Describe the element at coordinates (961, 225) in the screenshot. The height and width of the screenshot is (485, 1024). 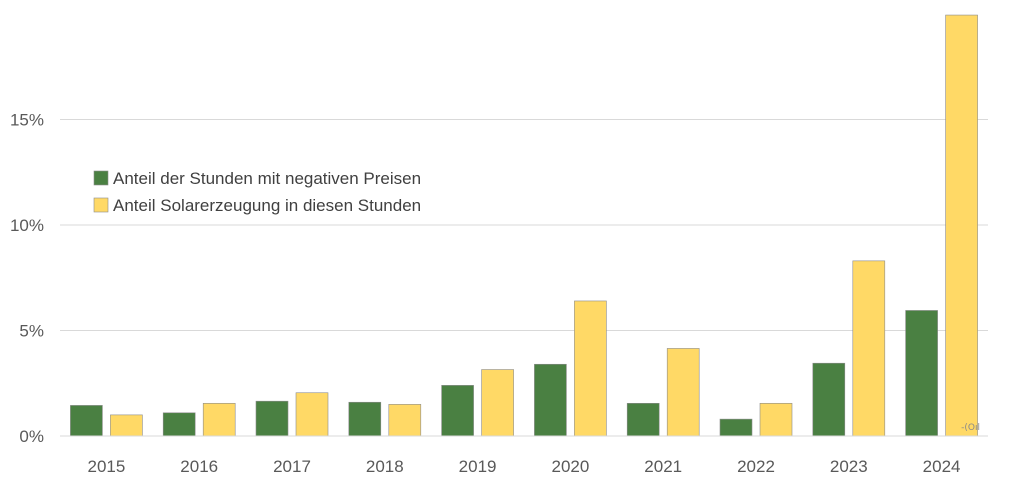
I see `bar-series-2-2024` at that location.